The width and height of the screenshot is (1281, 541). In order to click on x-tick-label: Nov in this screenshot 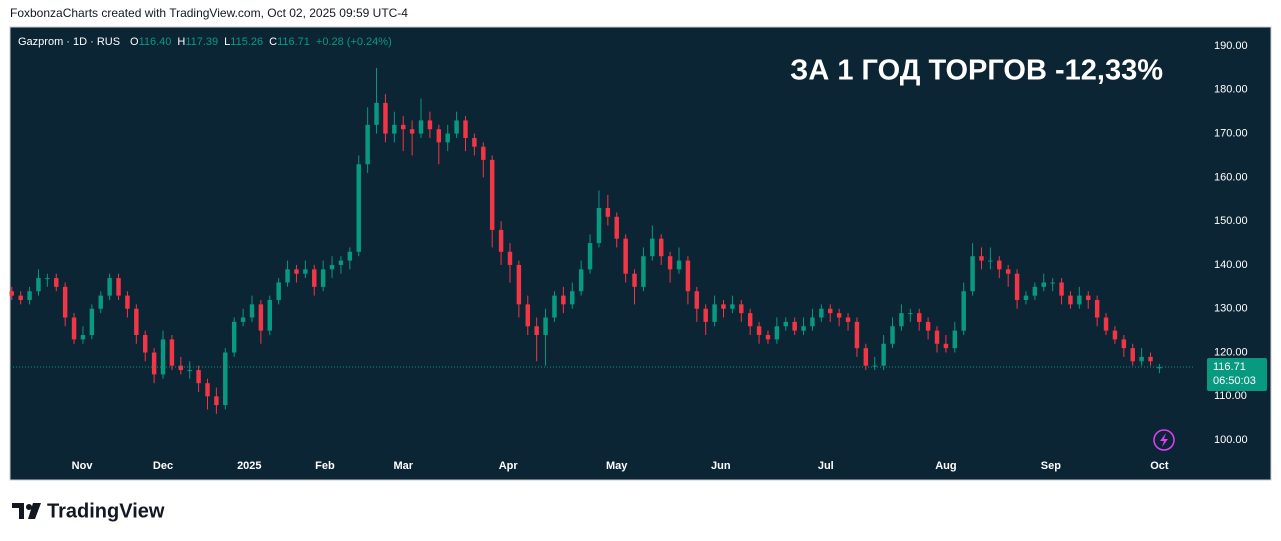, I will do `click(83, 466)`.